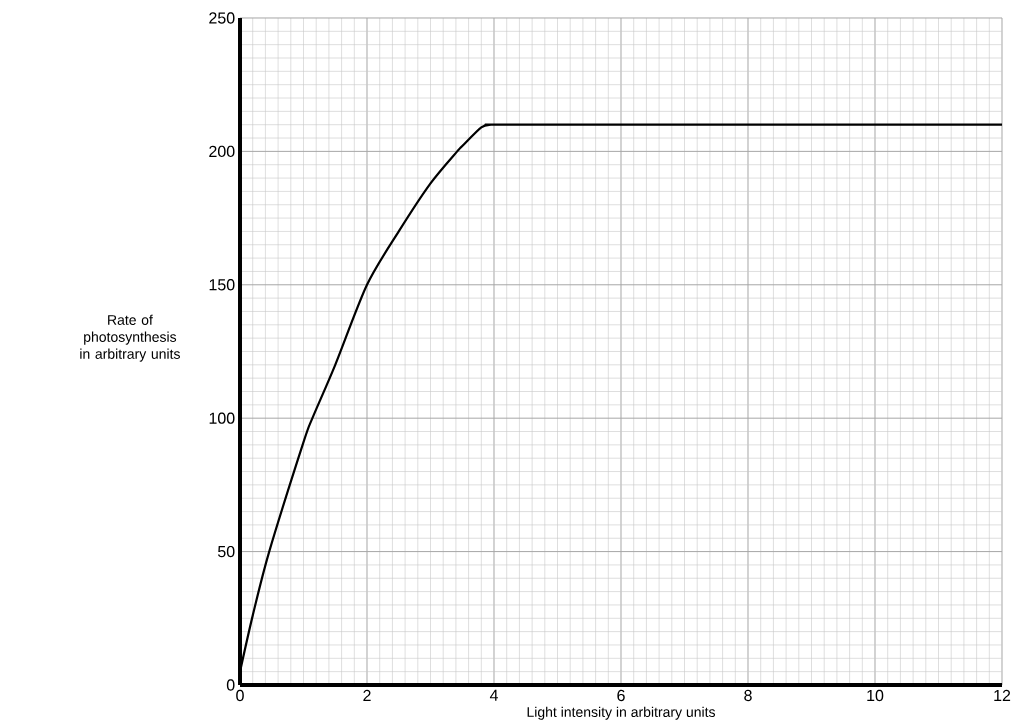  Describe the element at coordinates (240, 695) in the screenshot. I see `x-tick-label: 0` at that location.